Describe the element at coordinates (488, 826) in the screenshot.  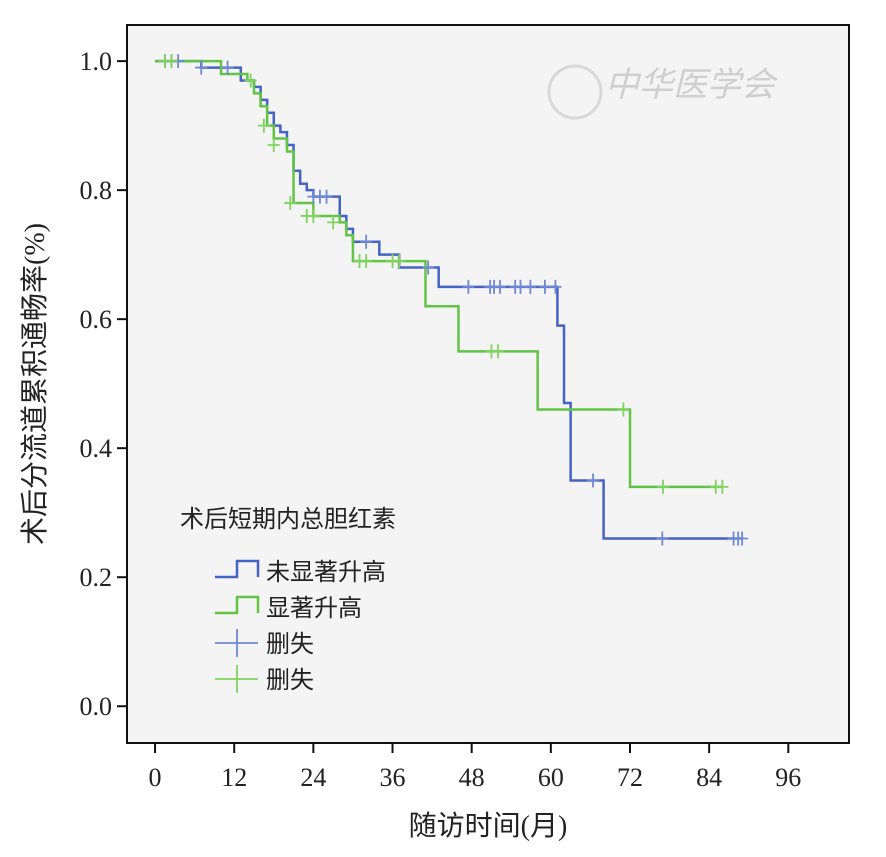
I see `x-axis-title: 随访时间(月)` at that location.